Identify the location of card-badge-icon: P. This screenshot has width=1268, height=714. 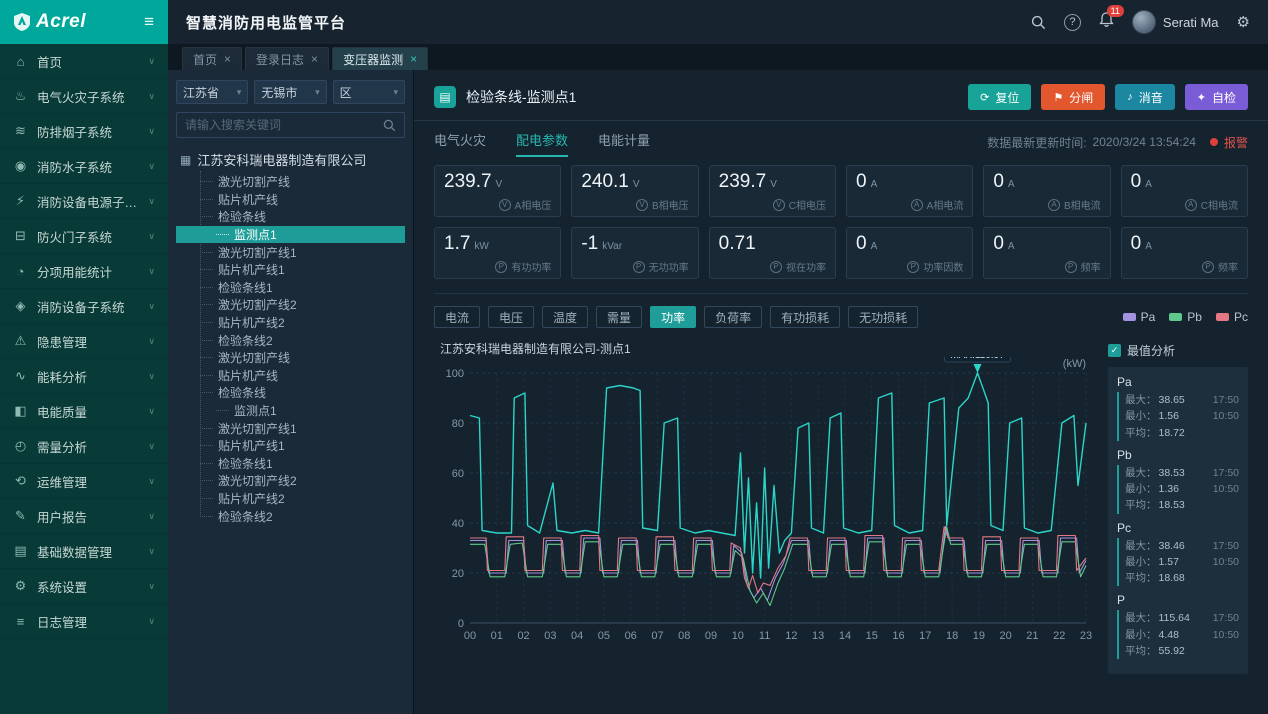
(501, 266).